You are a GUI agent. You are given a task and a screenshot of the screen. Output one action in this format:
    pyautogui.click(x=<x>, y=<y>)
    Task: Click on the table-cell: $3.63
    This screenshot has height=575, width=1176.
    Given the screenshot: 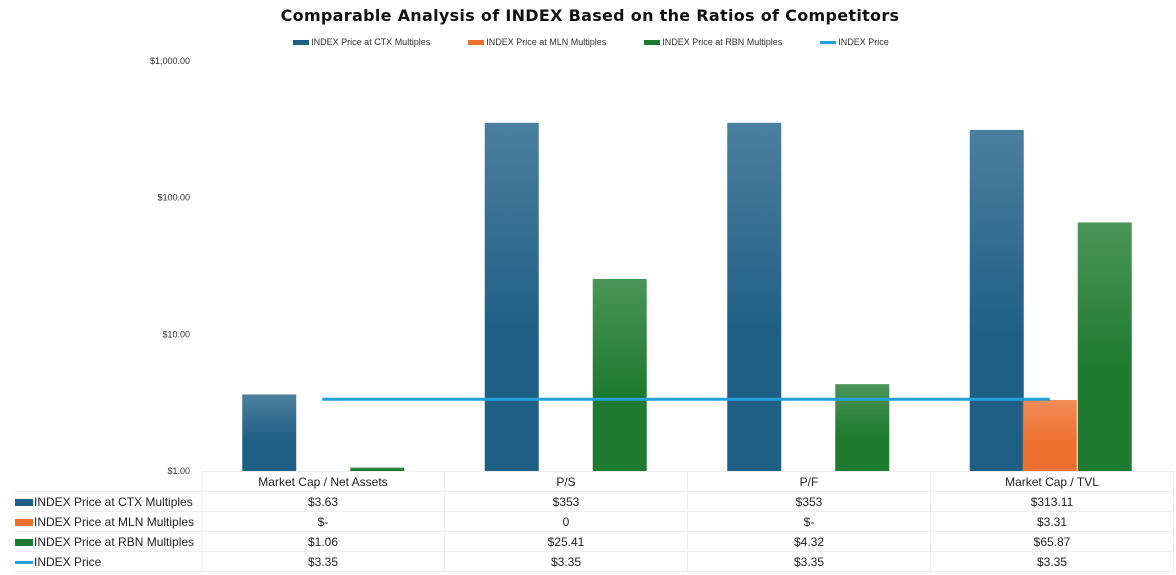 What is the action you would take?
    pyautogui.click(x=323, y=501)
    